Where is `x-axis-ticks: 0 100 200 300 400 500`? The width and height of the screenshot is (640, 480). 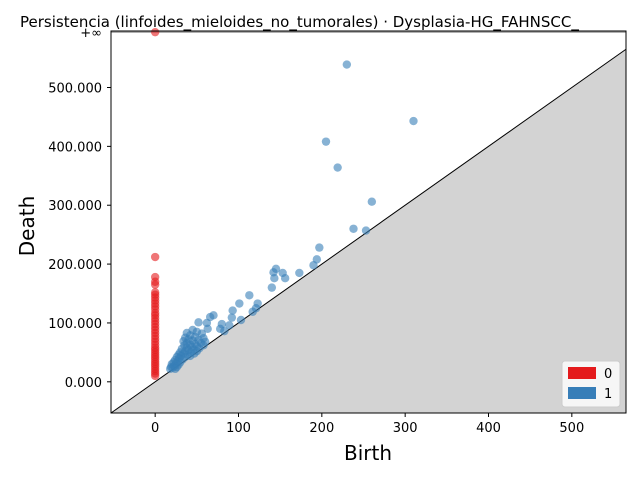 x-axis-ticks: 0 100 200 300 400 500 is located at coordinates (367, 424).